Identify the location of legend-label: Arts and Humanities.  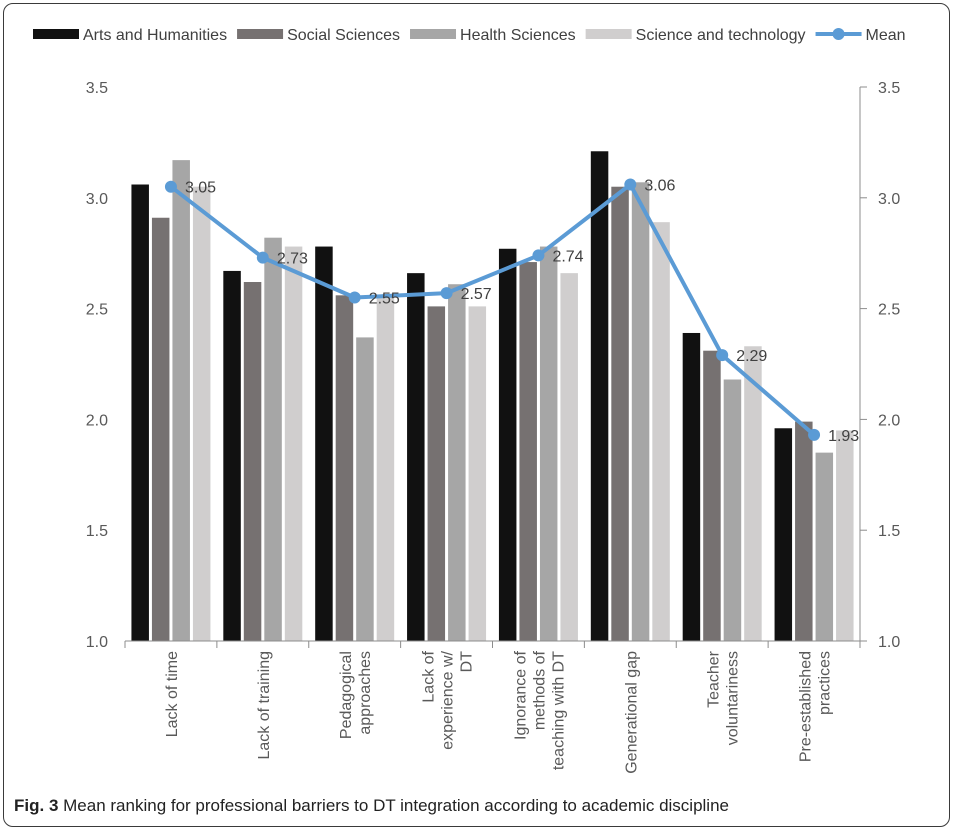
(155, 35).